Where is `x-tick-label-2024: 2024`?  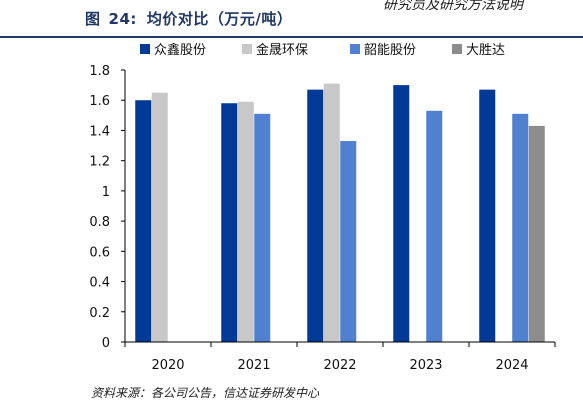
x-tick-label-2024: 2024 is located at coordinates (511, 365).